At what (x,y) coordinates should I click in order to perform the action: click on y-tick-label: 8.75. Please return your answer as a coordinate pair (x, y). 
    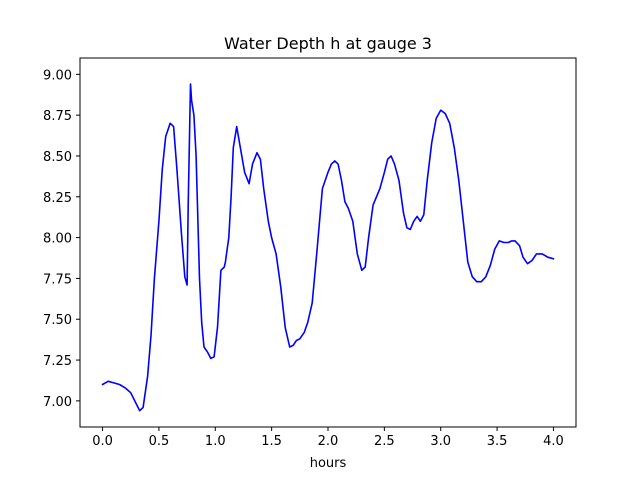
    Looking at the image, I should click on (57, 116).